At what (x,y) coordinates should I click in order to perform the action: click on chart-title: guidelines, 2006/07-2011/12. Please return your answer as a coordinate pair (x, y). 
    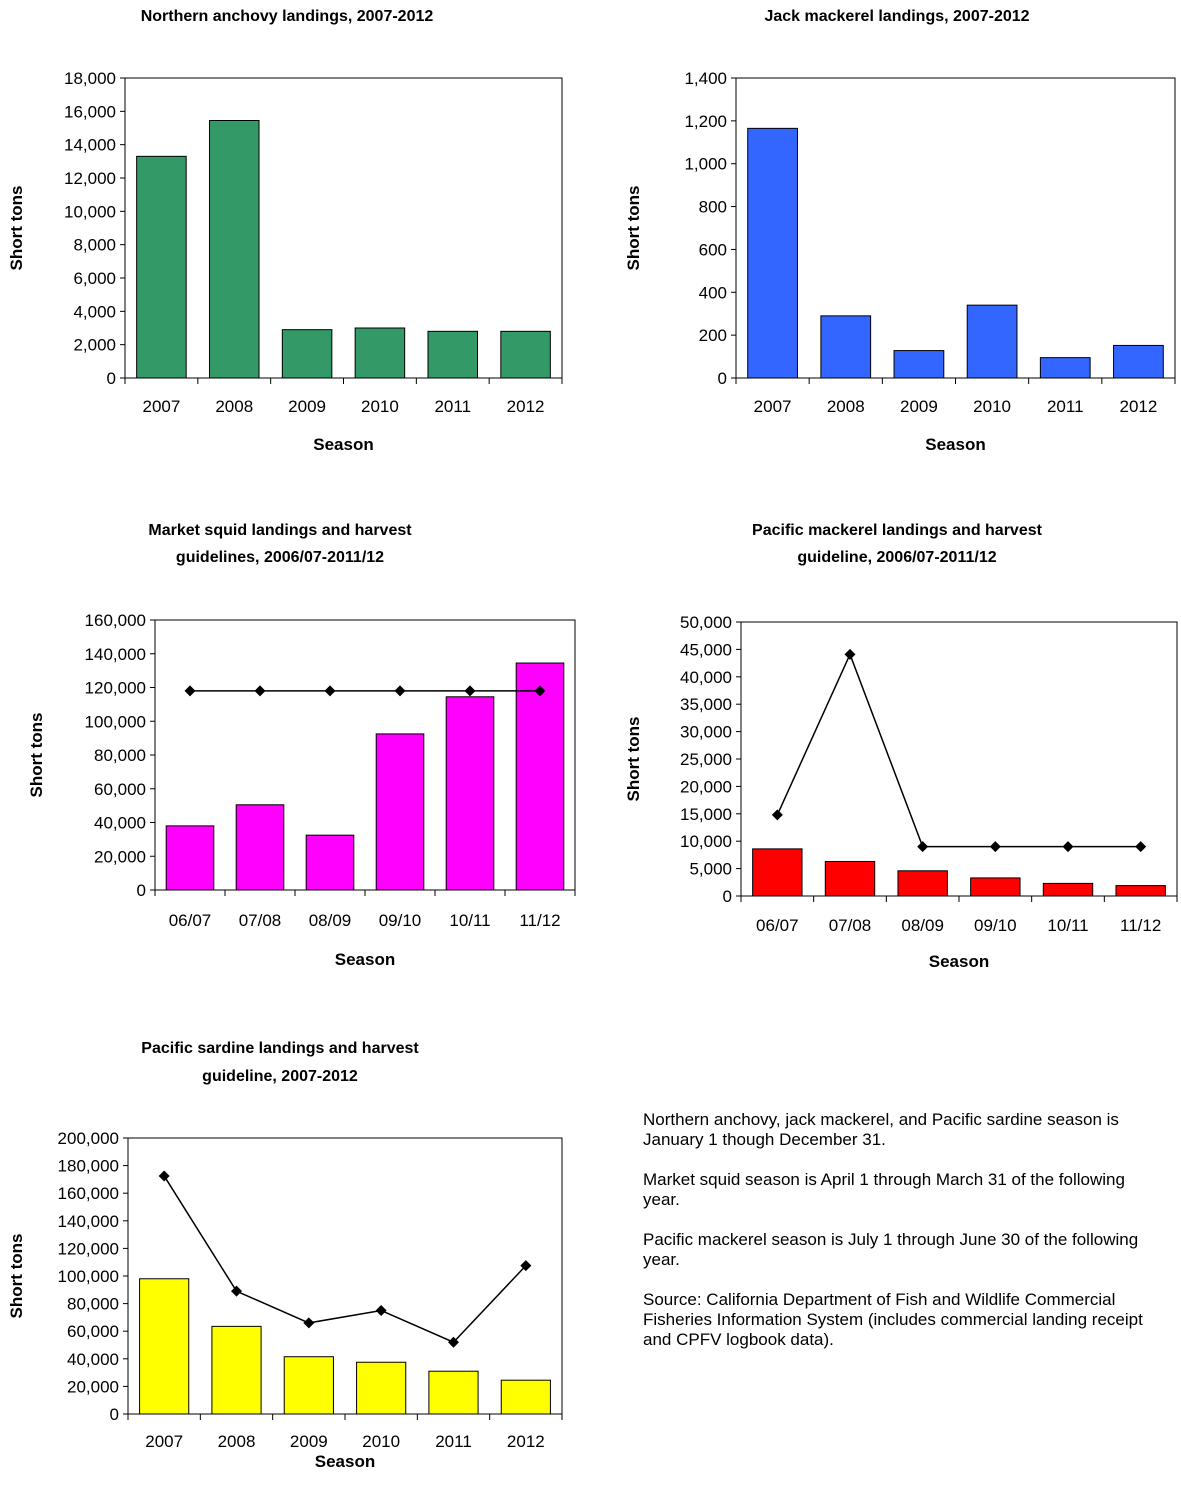
    Looking at the image, I should click on (280, 557).